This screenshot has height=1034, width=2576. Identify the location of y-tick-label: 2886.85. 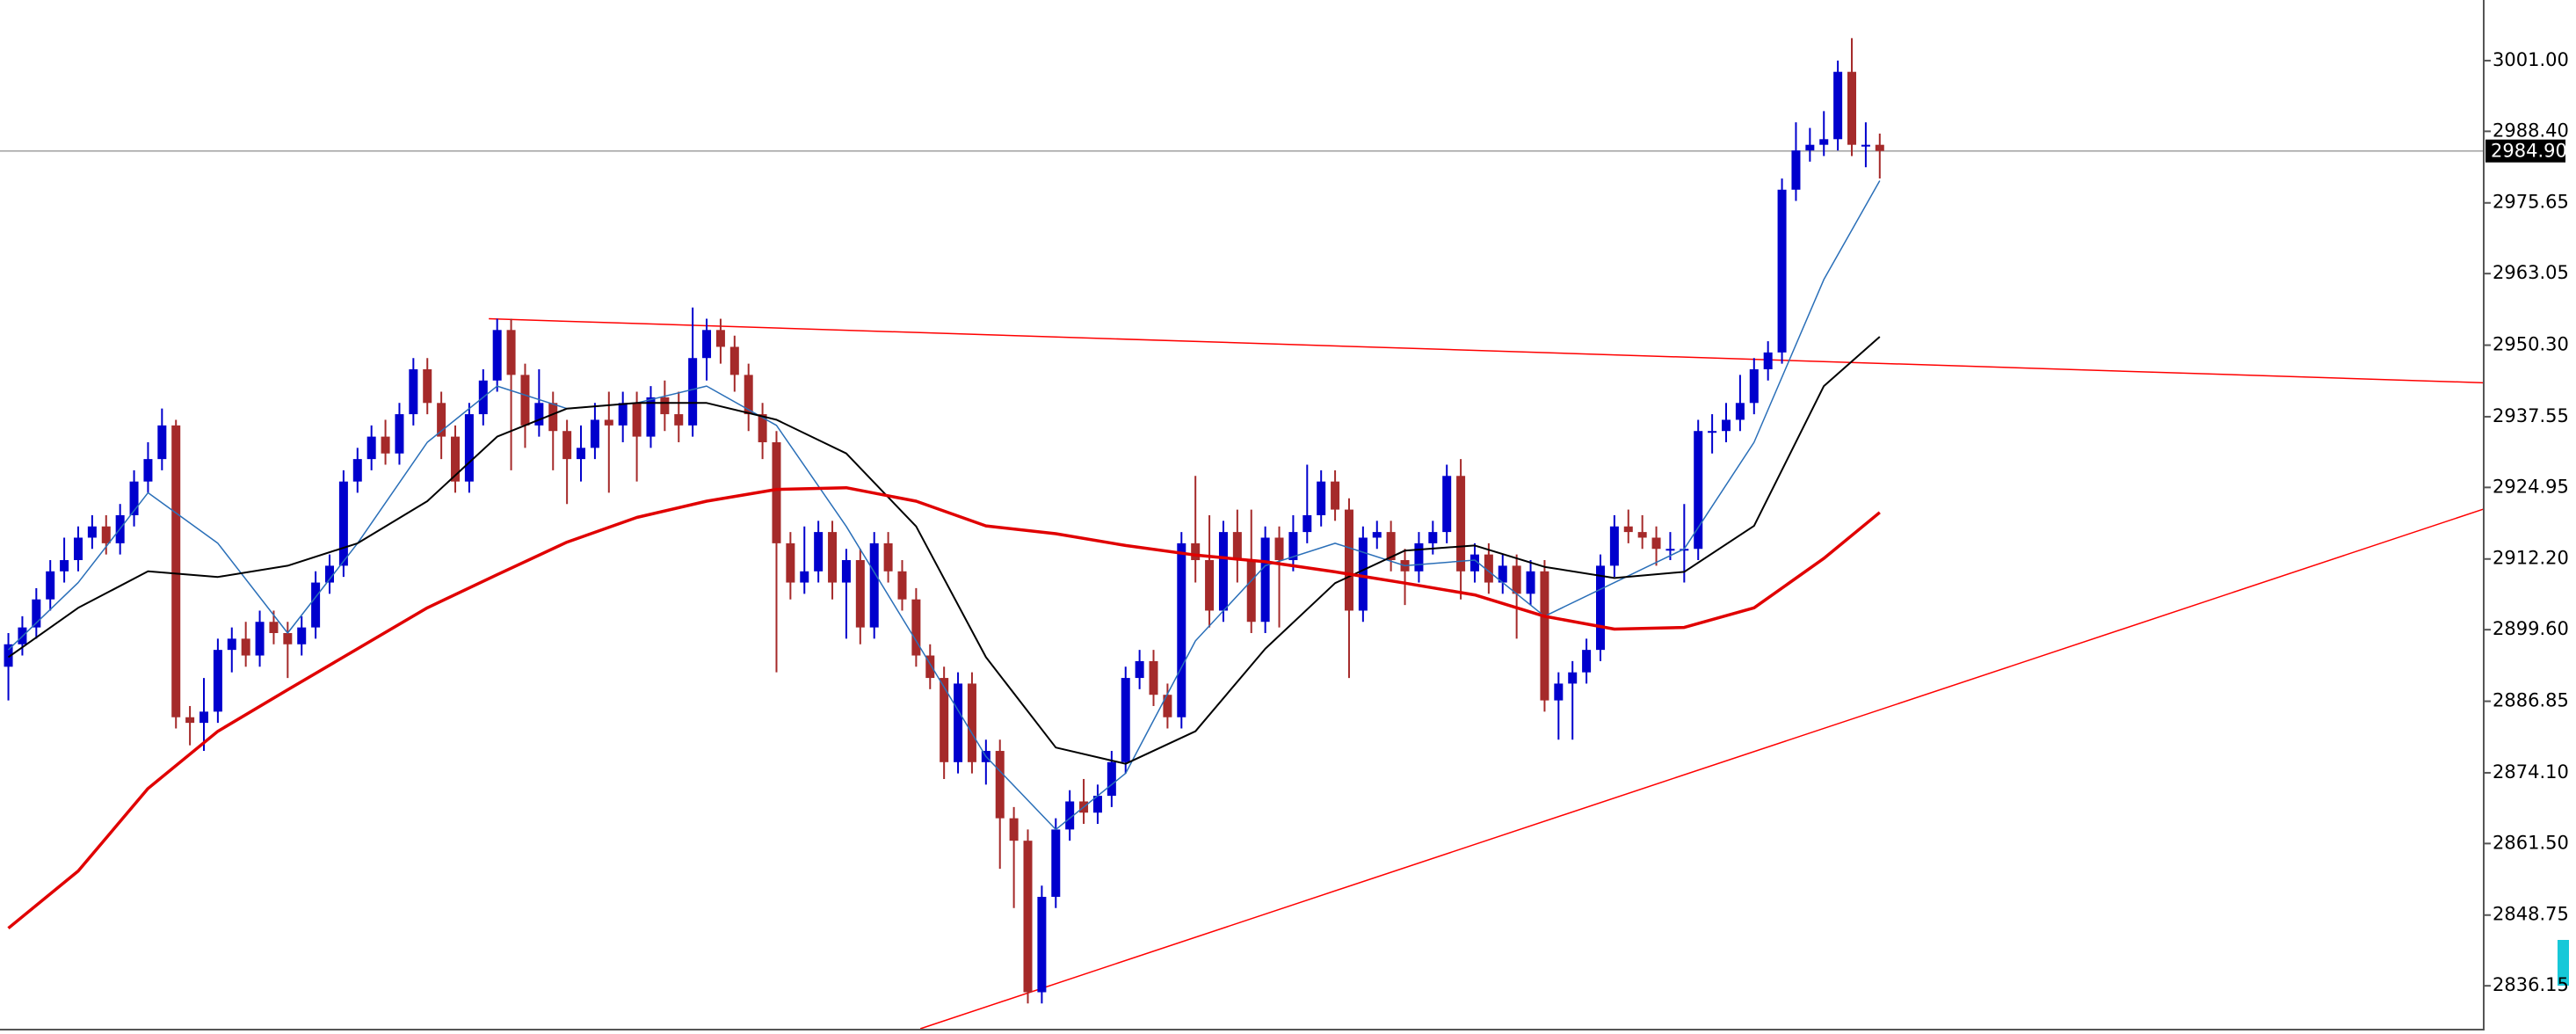
(2531, 701).